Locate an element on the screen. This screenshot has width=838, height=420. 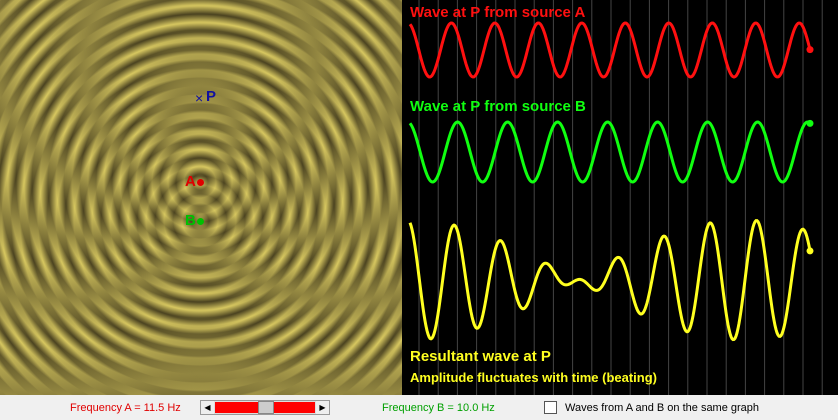
source-a-label: A is located at coordinates (190, 181).